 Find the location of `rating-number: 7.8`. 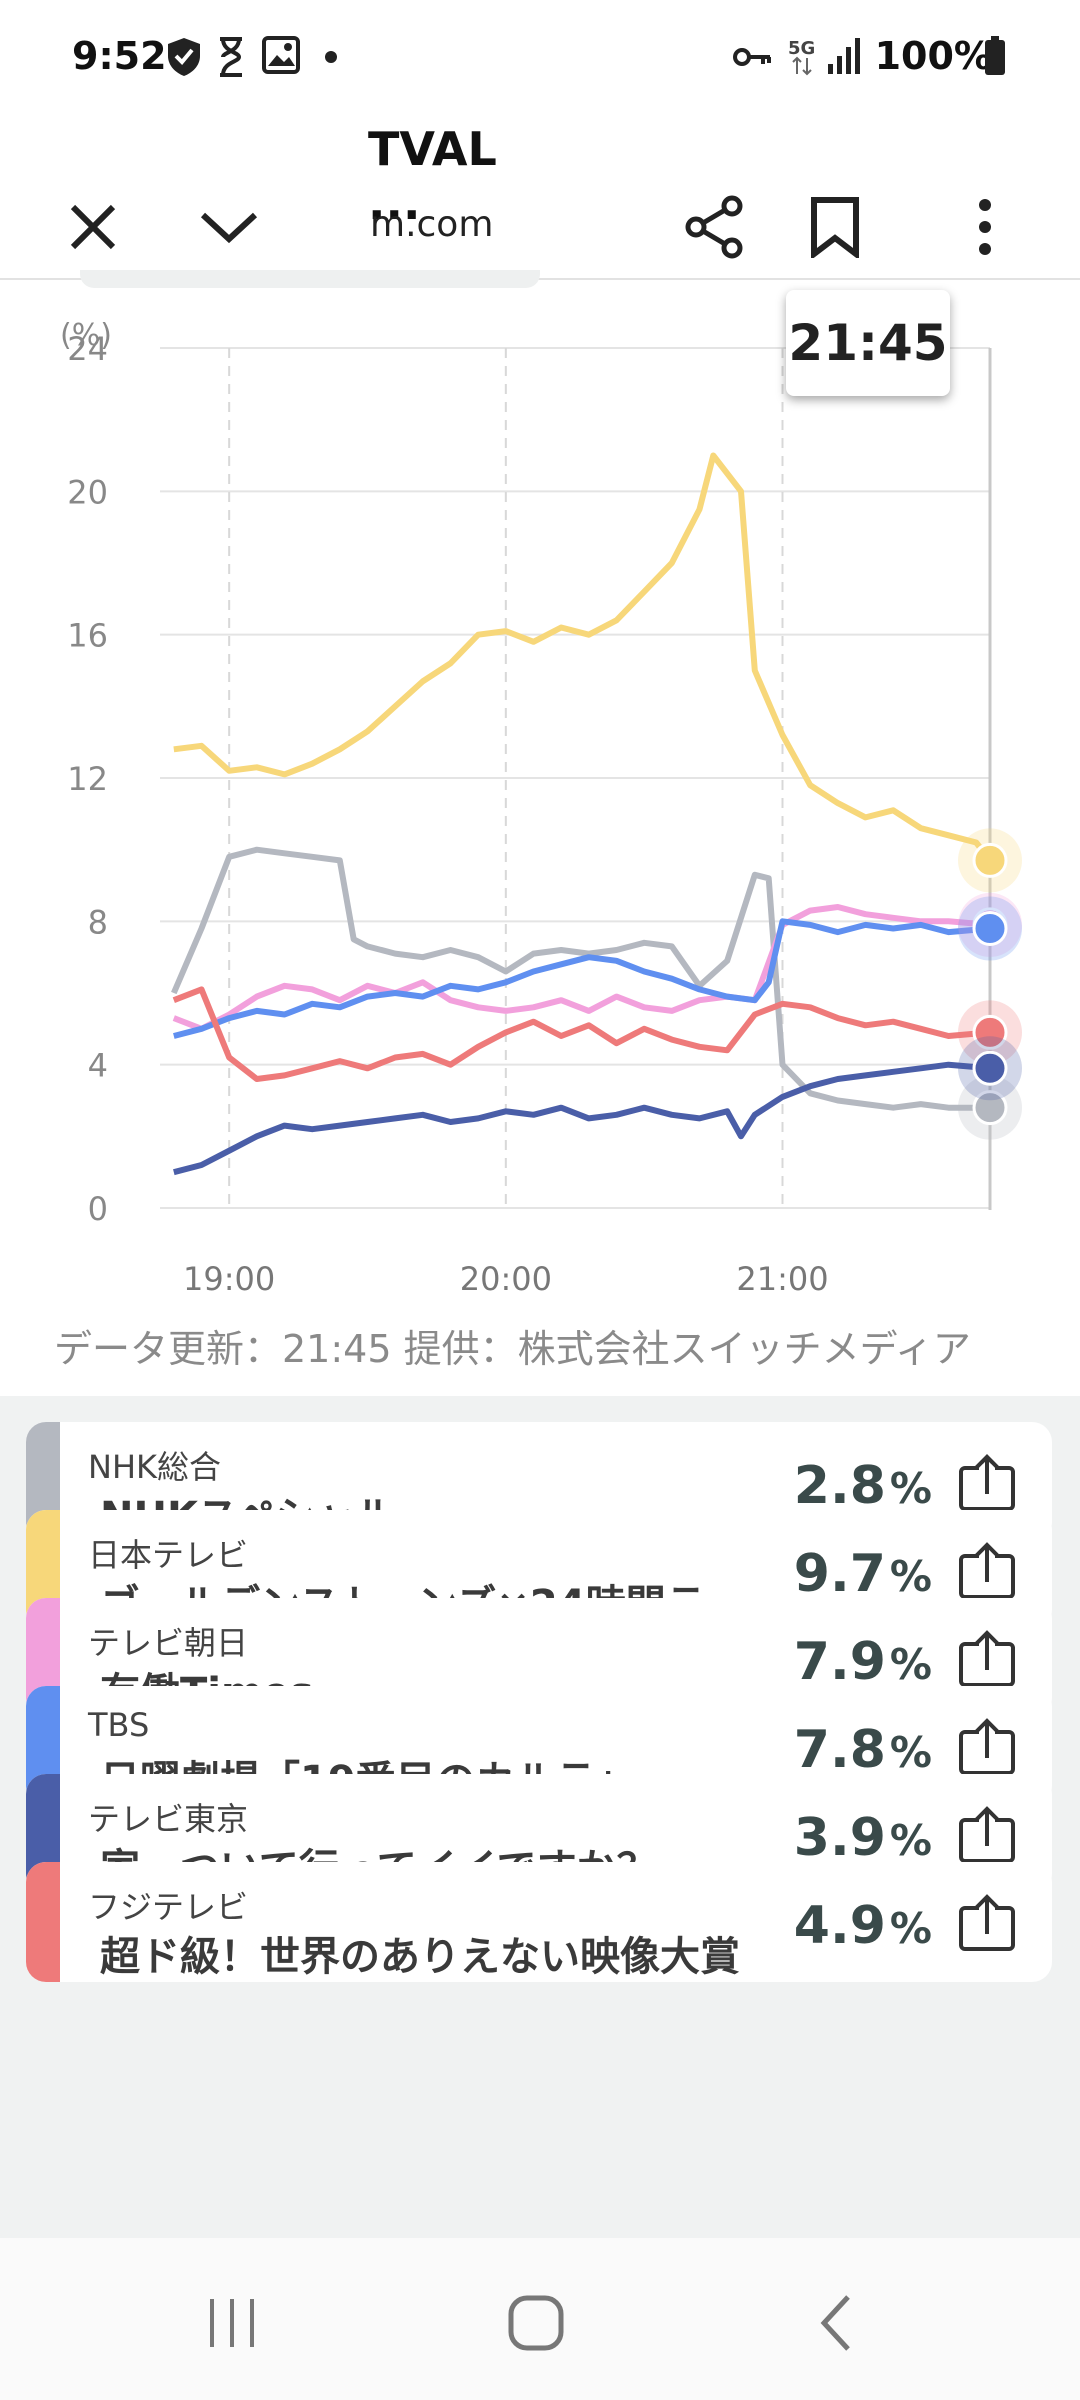

rating-number: 7.8 is located at coordinates (839, 1750).